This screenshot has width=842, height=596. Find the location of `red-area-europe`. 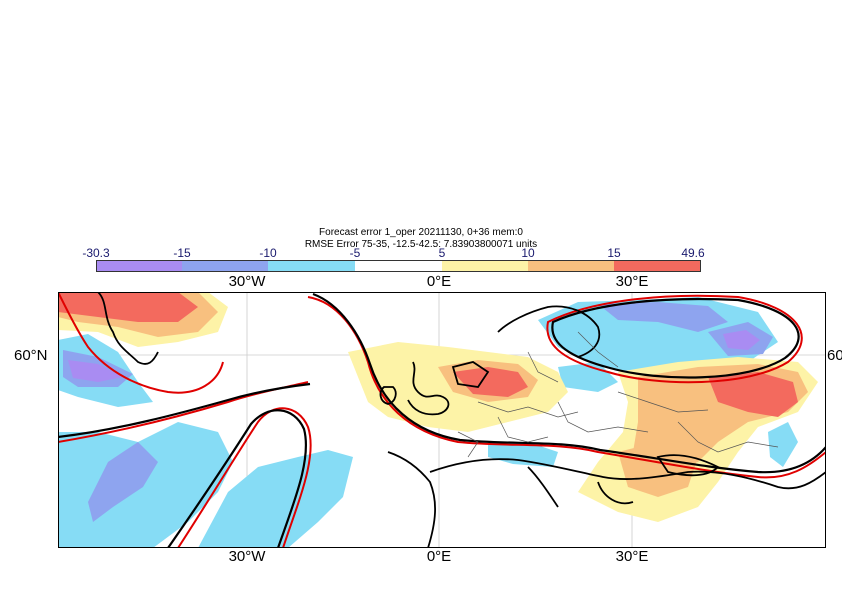

red-area-europe is located at coordinates (490, 382).